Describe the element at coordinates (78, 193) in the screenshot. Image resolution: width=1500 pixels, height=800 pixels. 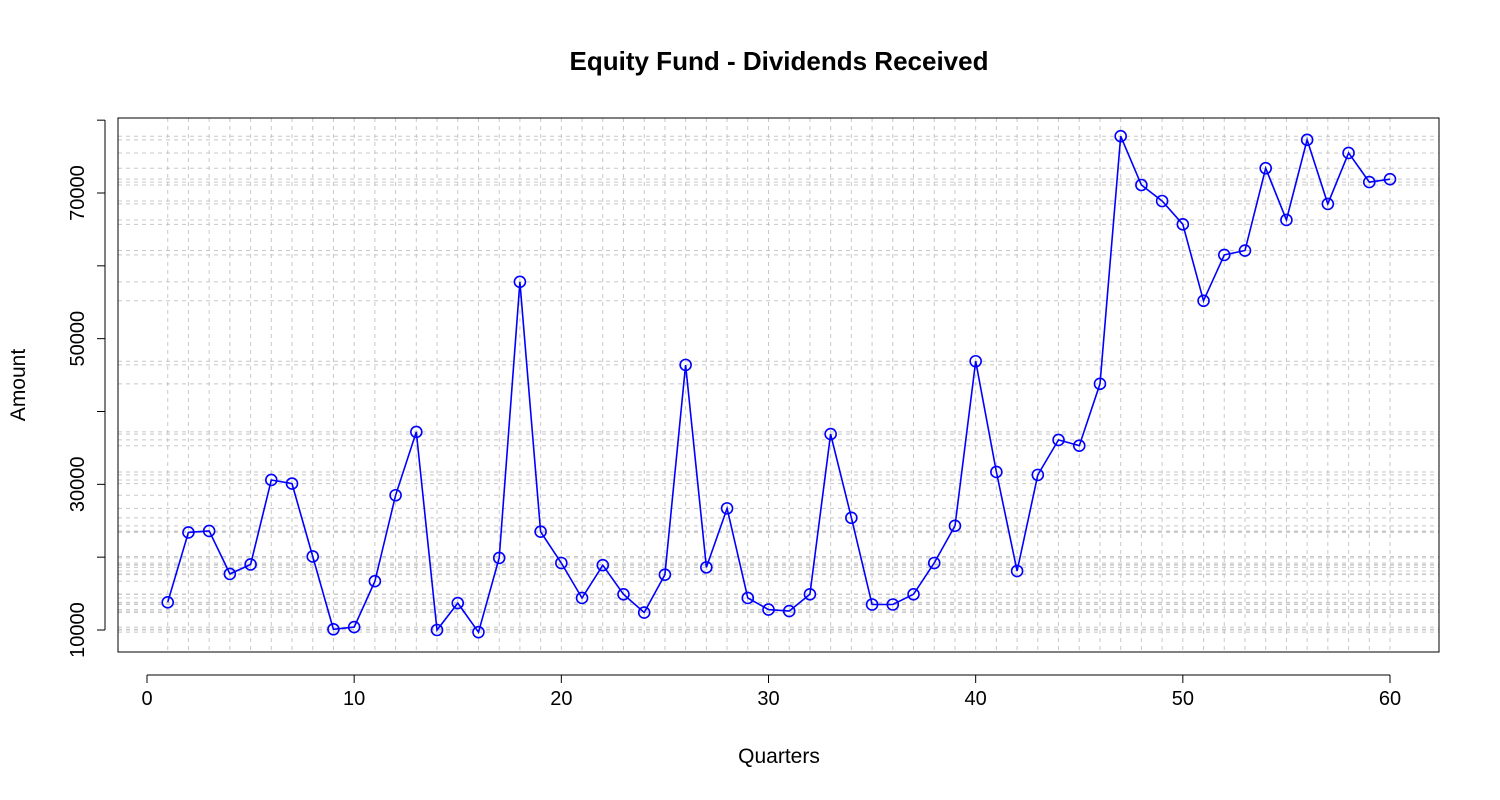
I see `y-tick-label: 70000` at that location.